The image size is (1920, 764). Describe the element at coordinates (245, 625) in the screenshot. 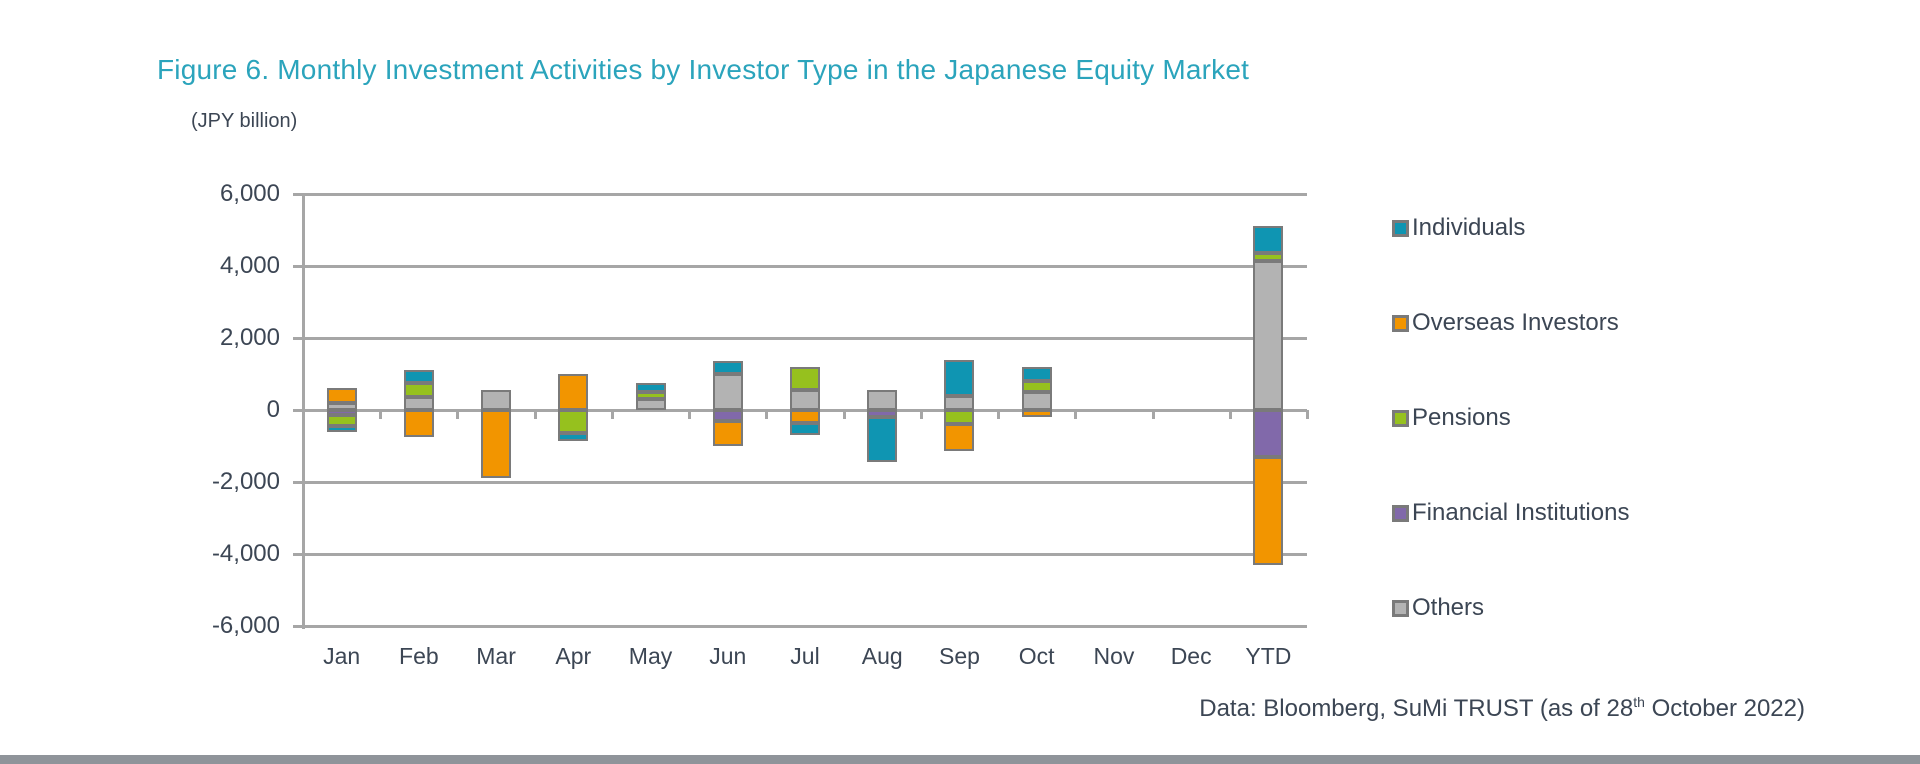

I see `y-axis-tick-label: -6,000` at that location.